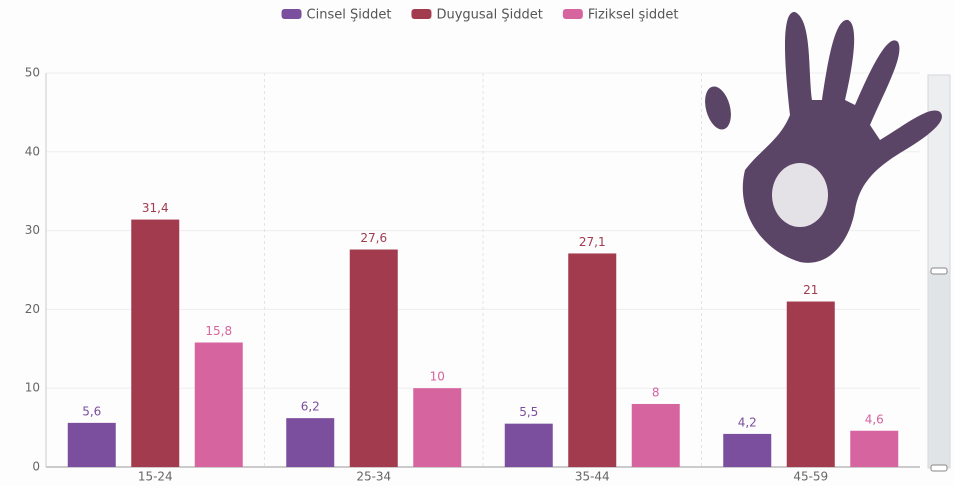 The width and height of the screenshot is (954, 486). I want to click on value-label: 8, so click(656, 392).